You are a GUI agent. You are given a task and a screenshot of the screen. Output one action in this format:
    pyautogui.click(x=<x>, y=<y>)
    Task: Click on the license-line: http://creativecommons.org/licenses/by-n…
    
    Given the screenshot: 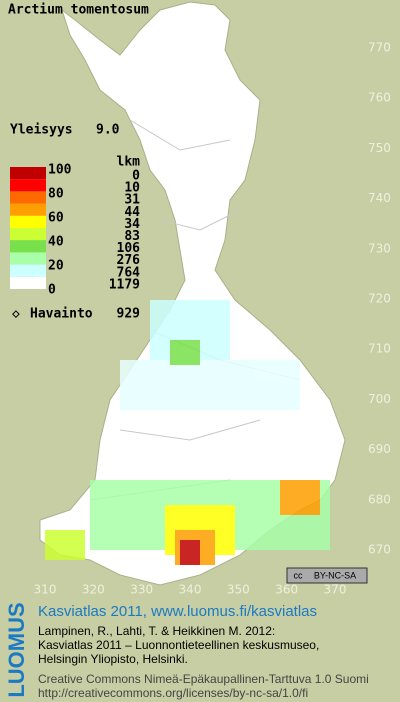 What is the action you would take?
    pyautogui.click(x=173, y=693)
    